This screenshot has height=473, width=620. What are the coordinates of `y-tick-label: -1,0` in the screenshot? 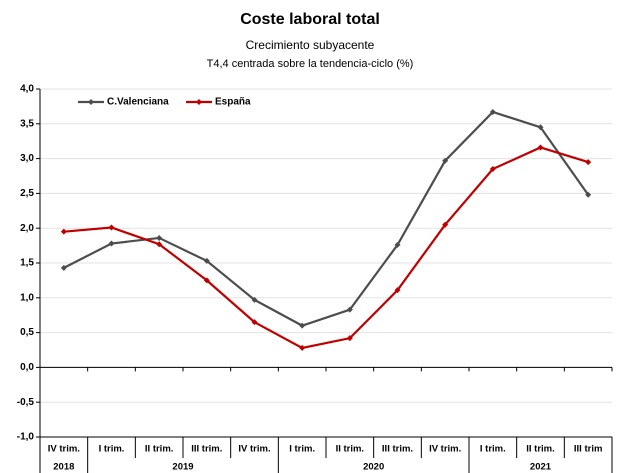 It's located at (26, 437).